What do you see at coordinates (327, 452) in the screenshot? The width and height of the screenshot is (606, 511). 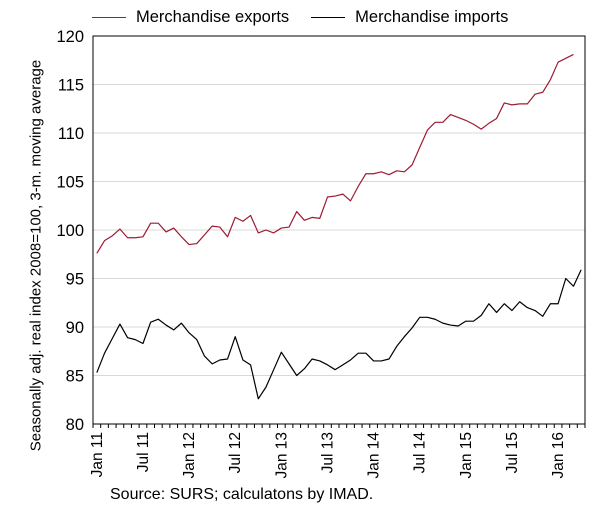 I see `x-tick-label: Jul 13` at bounding box center [327, 452].